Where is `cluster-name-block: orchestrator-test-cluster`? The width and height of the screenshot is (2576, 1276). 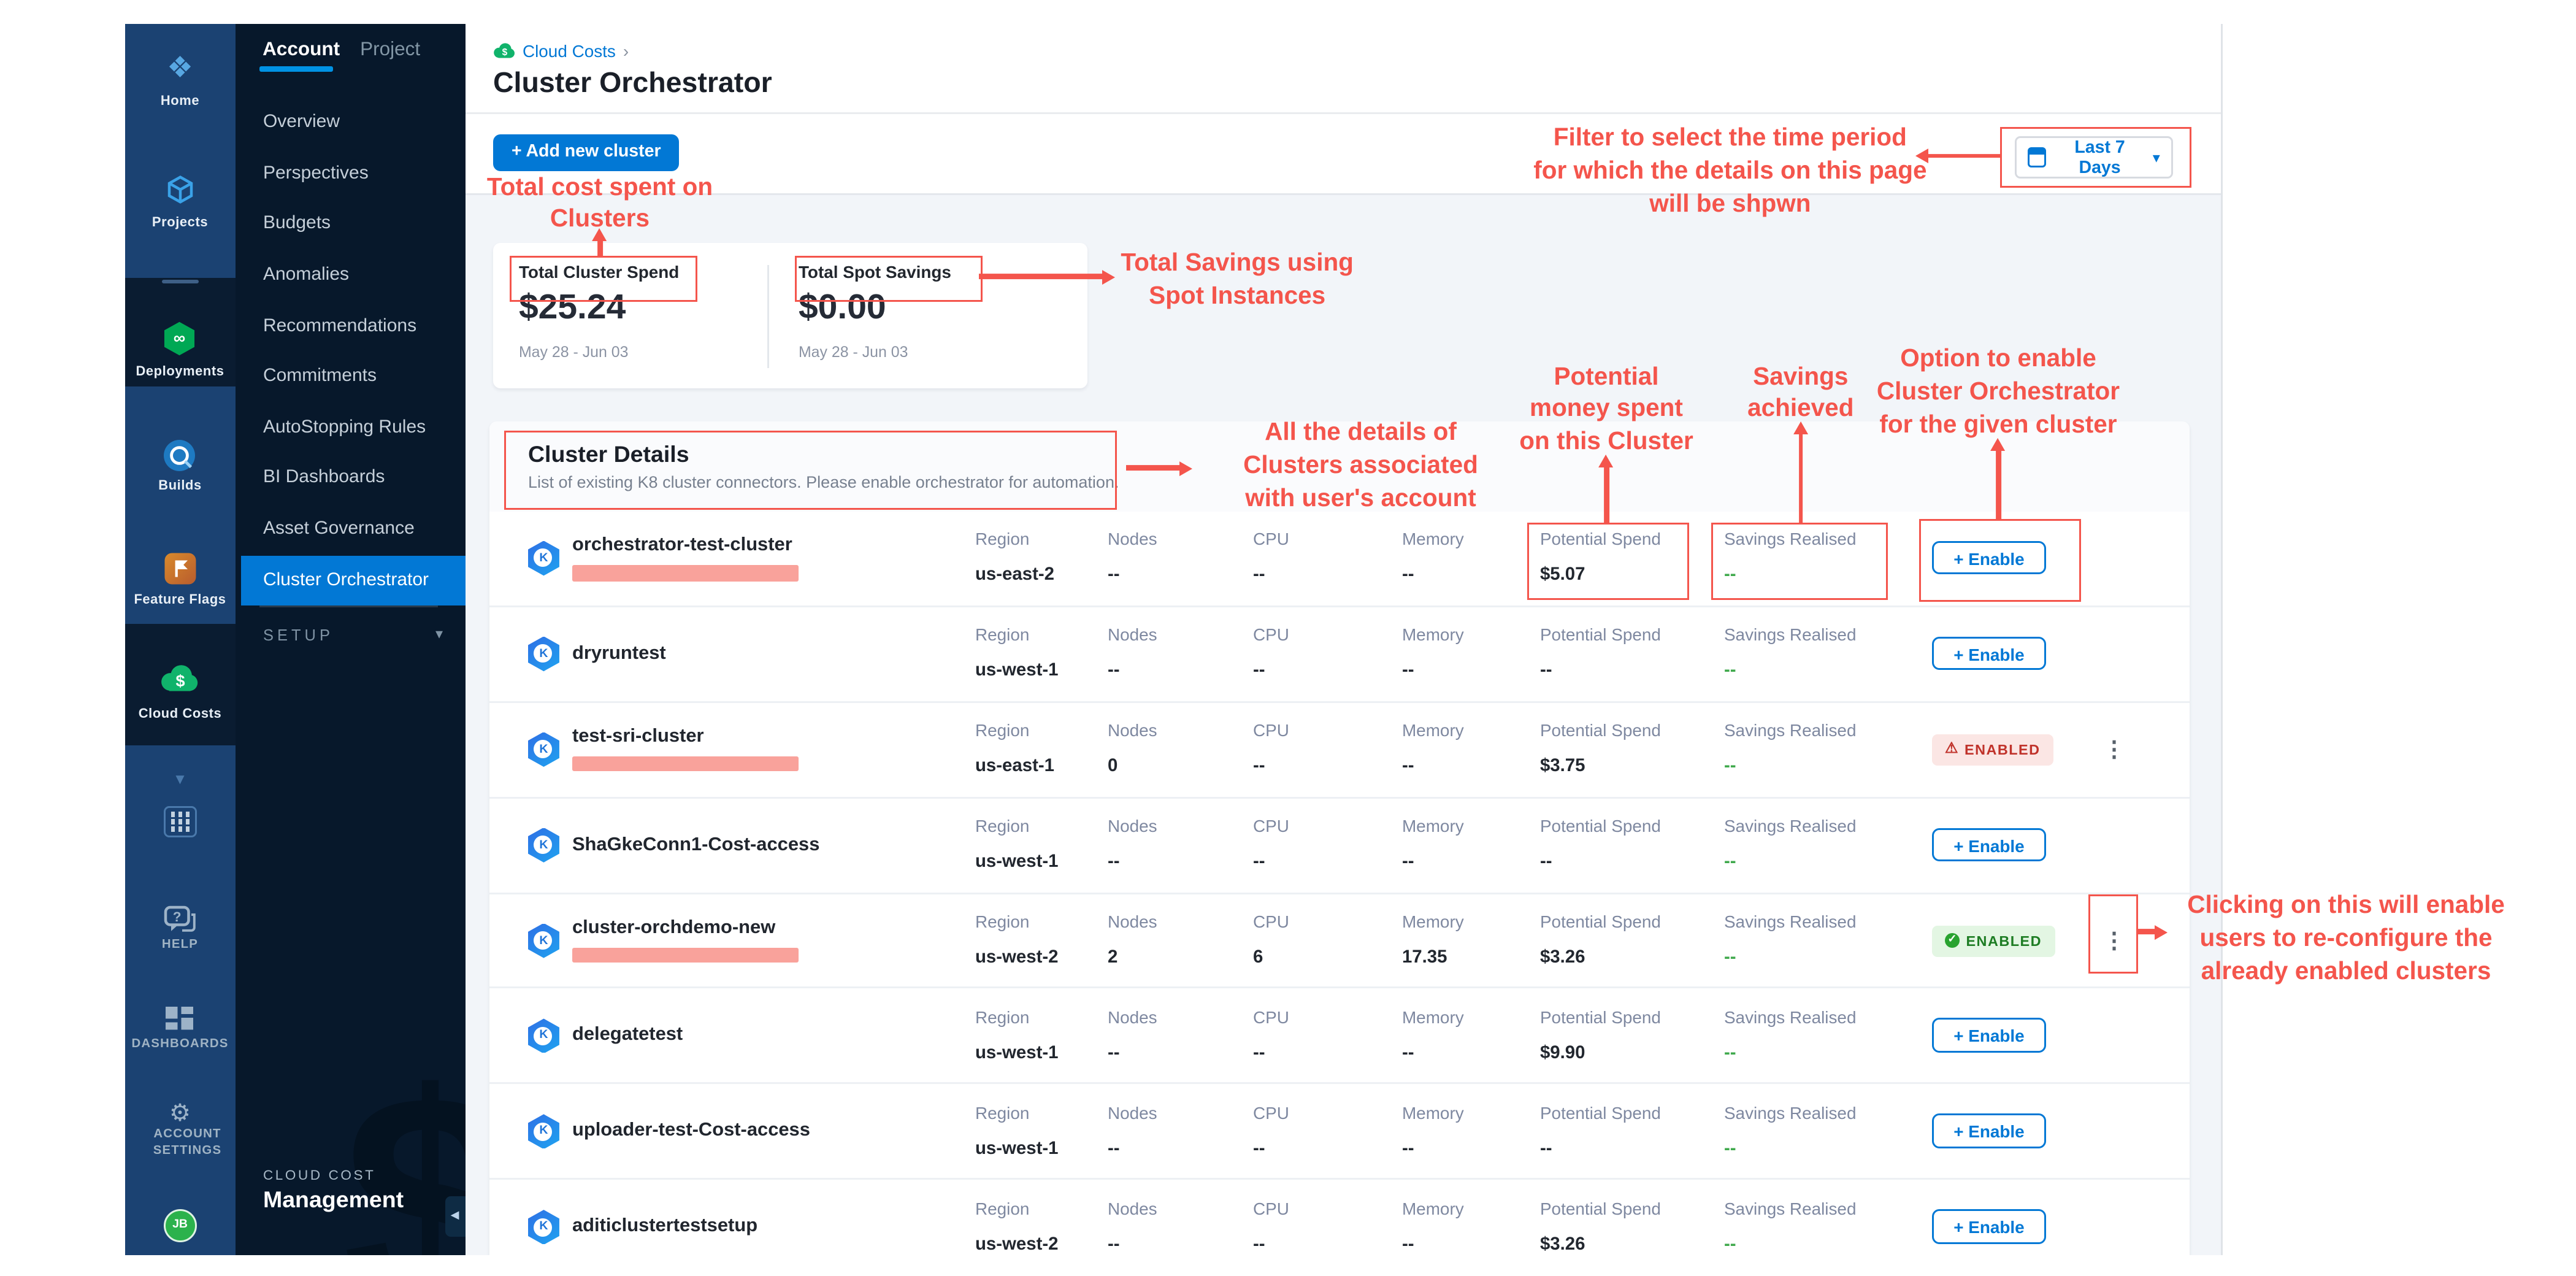 cluster-name-block: orchestrator-test-cluster is located at coordinates (733, 558).